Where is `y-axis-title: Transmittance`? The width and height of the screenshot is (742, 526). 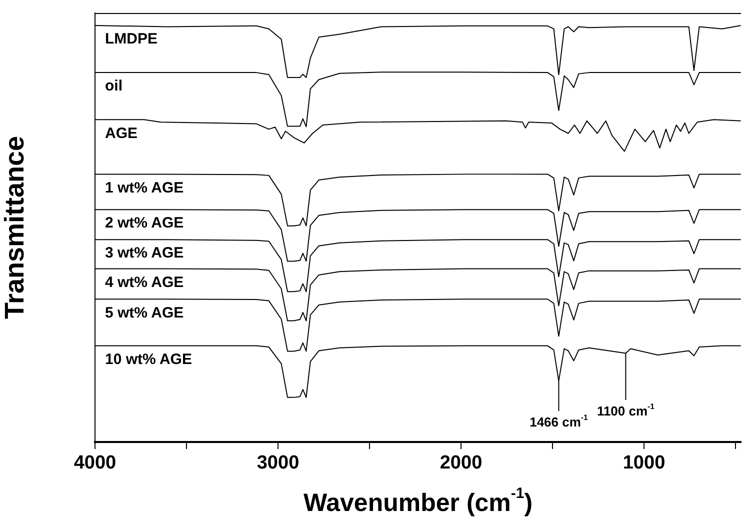 y-axis-title: Transmittance is located at coordinates (15, 228).